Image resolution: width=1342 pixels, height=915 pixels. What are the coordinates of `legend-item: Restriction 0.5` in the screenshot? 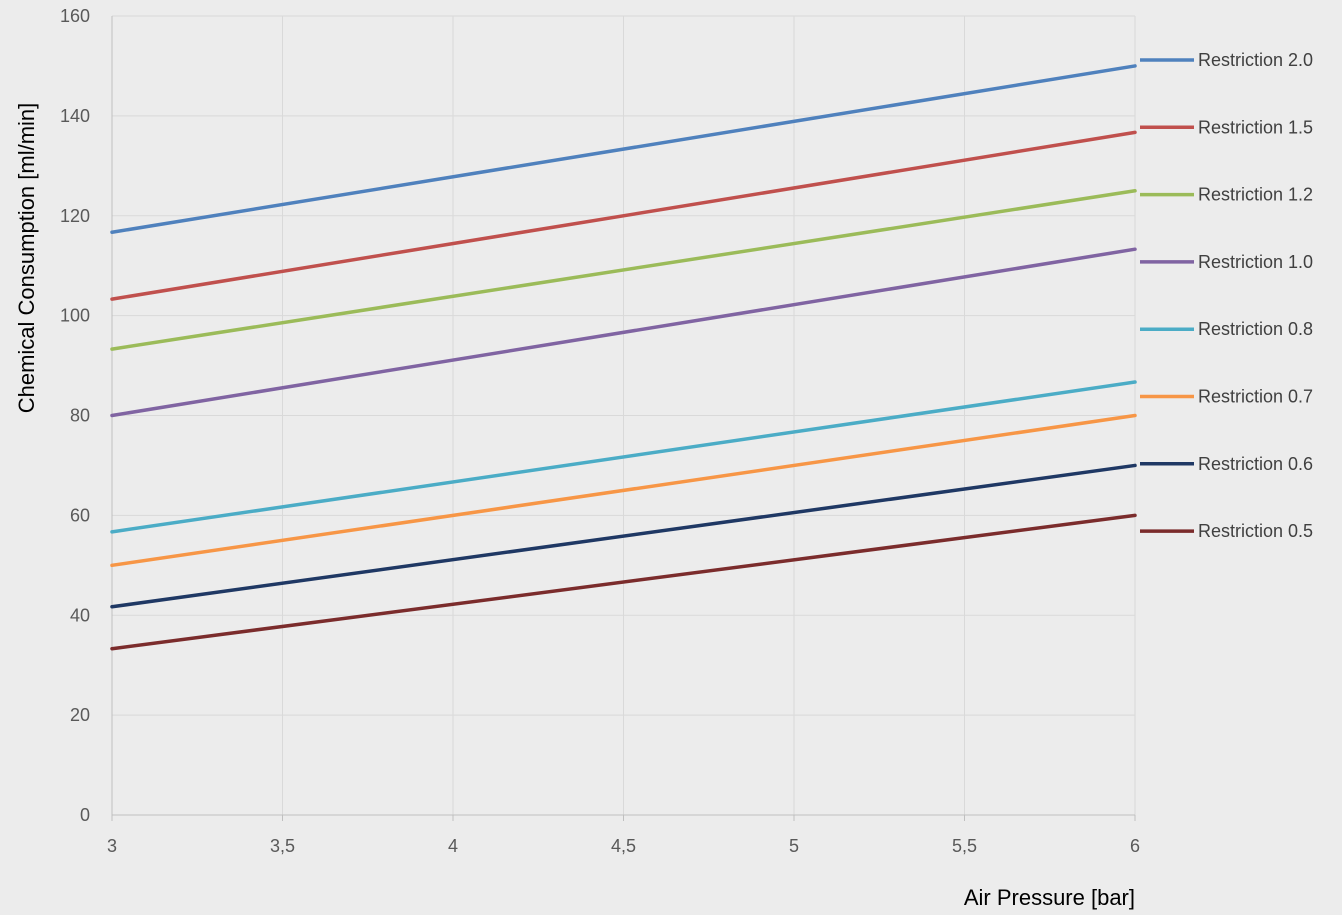 It's located at (1226, 531).